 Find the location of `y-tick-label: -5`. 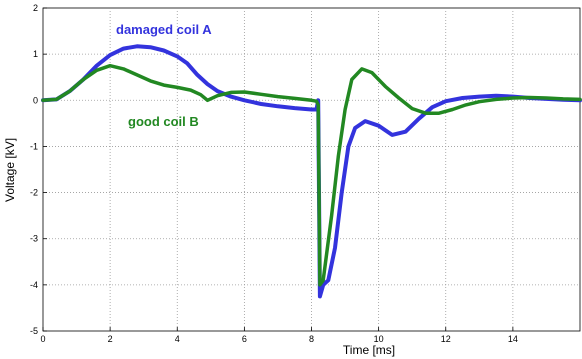

y-tick-label: -5 is located at coordinates (34, 331).